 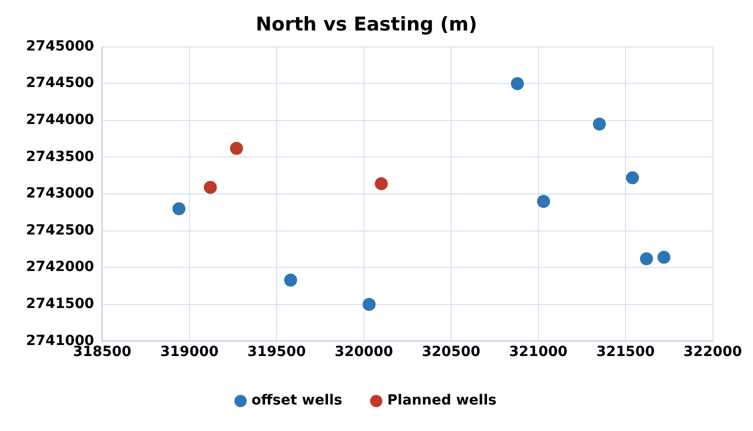 What do you see at coordinates (364, 352) in the screenshot?
I see `x-tick-label: 320000` at bounding box center [364, 352].